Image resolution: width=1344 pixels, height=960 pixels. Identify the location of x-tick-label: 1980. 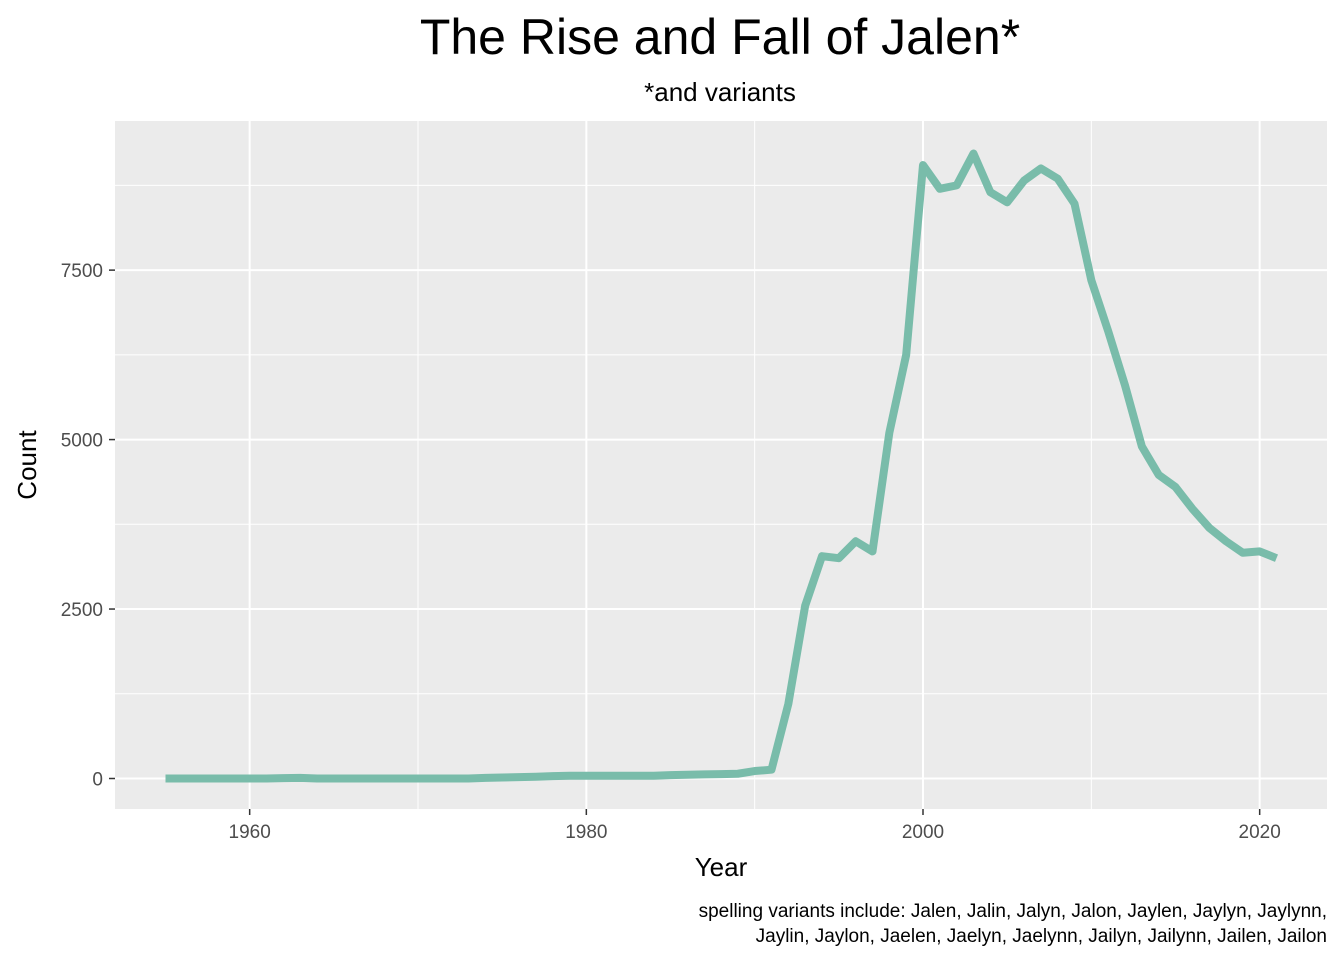
(586, 832).